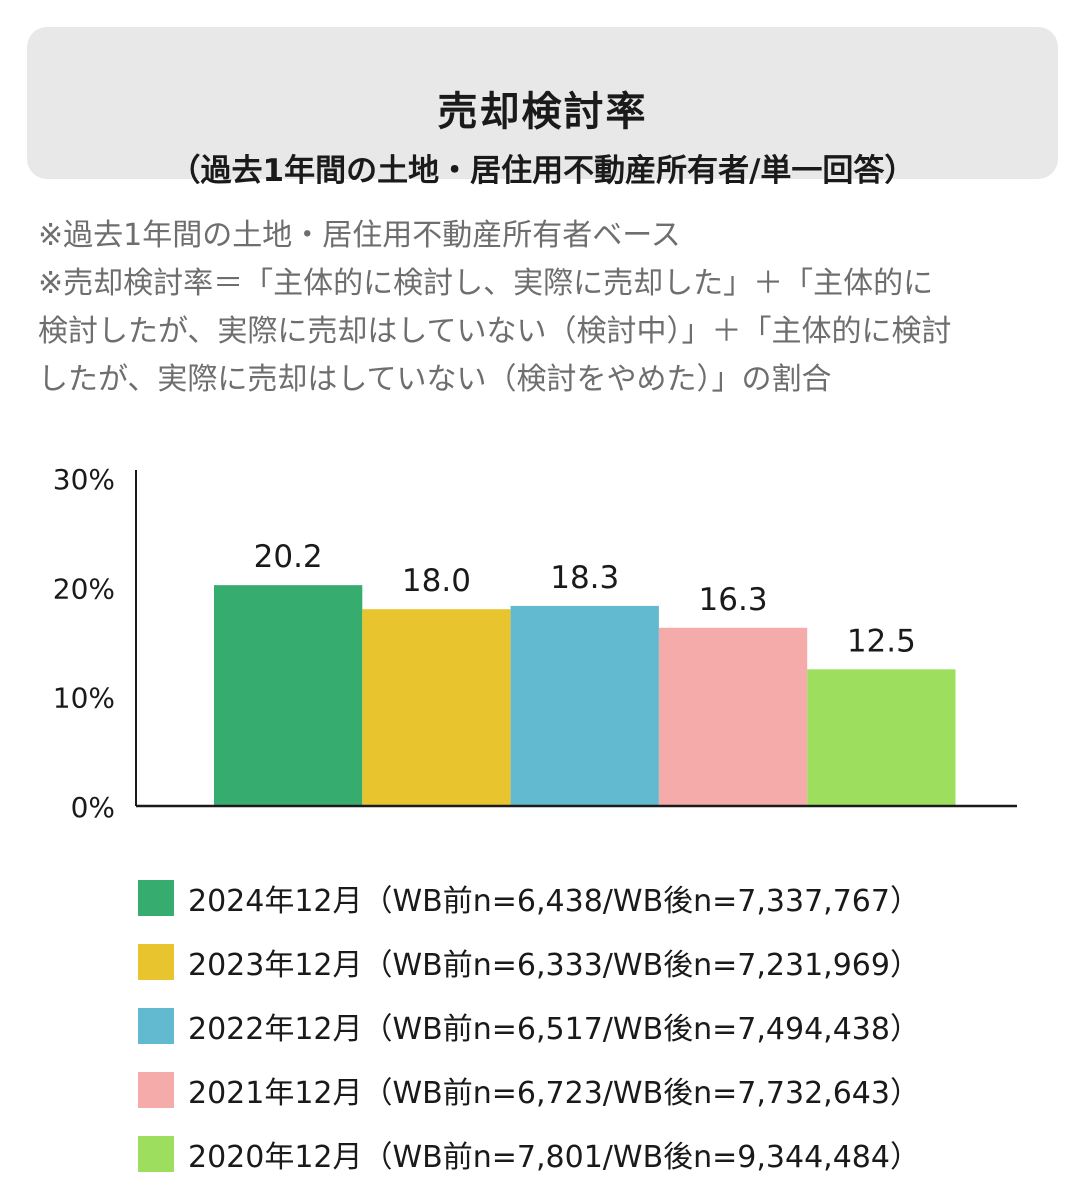 The image size is (1085, 1200). I want to click on chart-title: 売却検討率, so click(542, 112).